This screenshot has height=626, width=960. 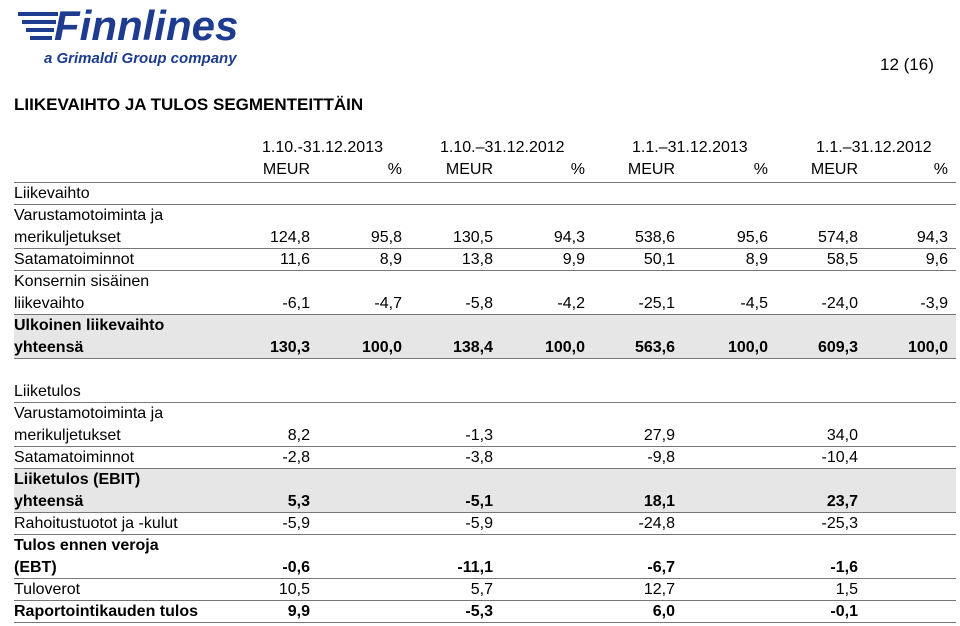 What do you see at coordinates (47, 589) in the screenshot?
I see `row-label: Tuloverot` at bounding box center [47, 589].